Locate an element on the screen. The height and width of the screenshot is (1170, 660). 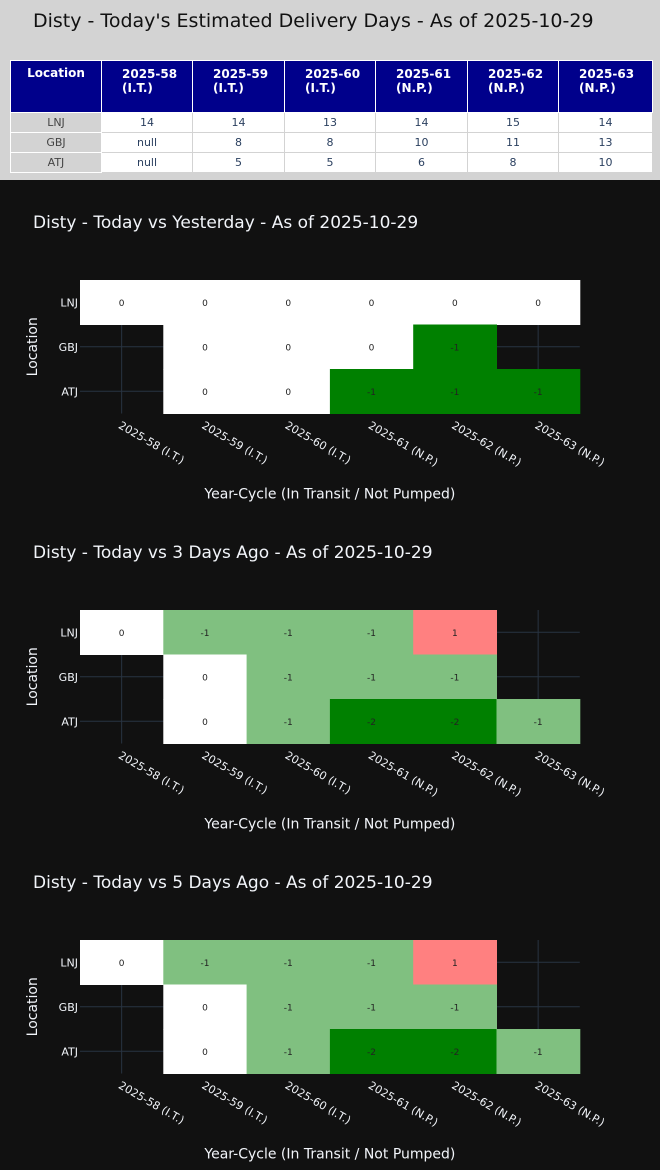
column-header: 2025-60 (I.T.) is located at coordinates (330, 86).